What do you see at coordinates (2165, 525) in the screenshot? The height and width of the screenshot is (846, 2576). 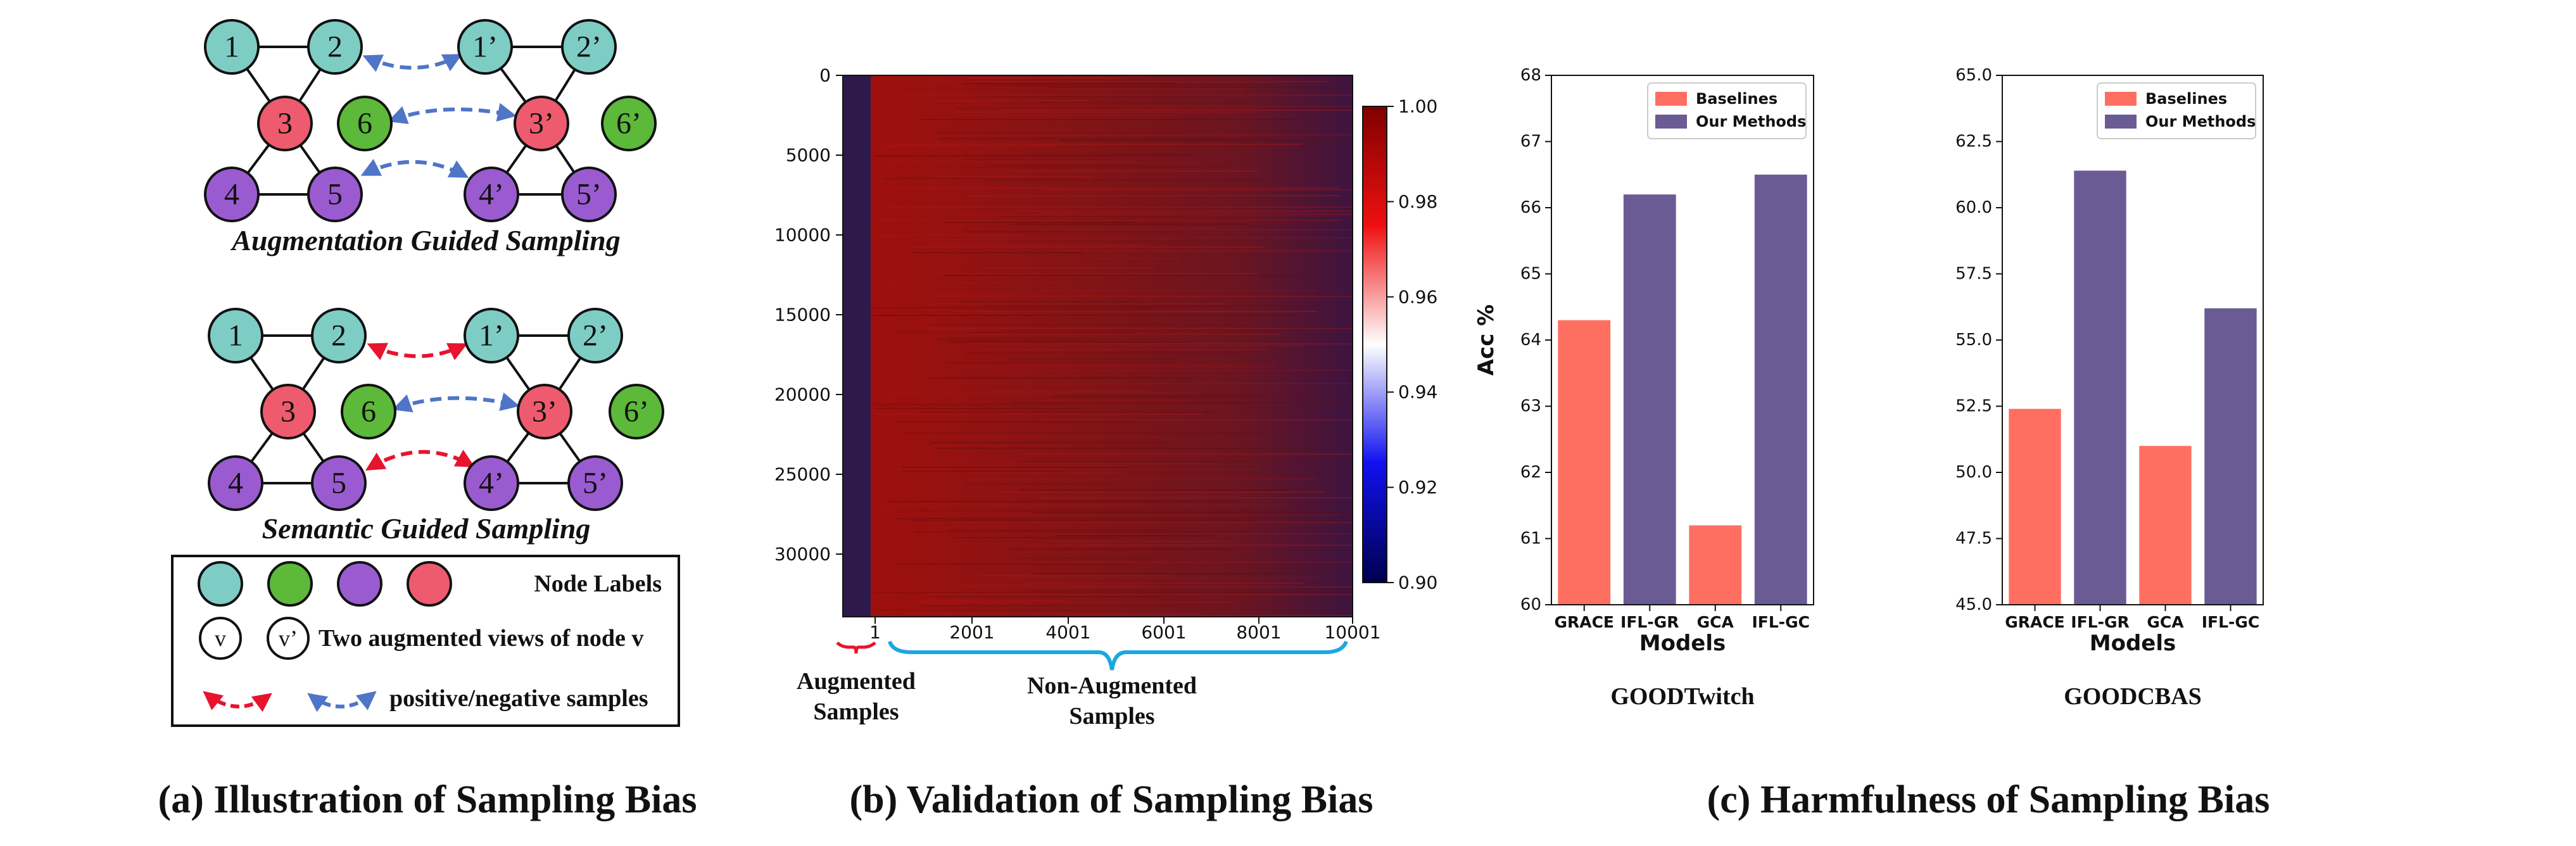 I see `bar-gca` at bounding box center [2165, 525].